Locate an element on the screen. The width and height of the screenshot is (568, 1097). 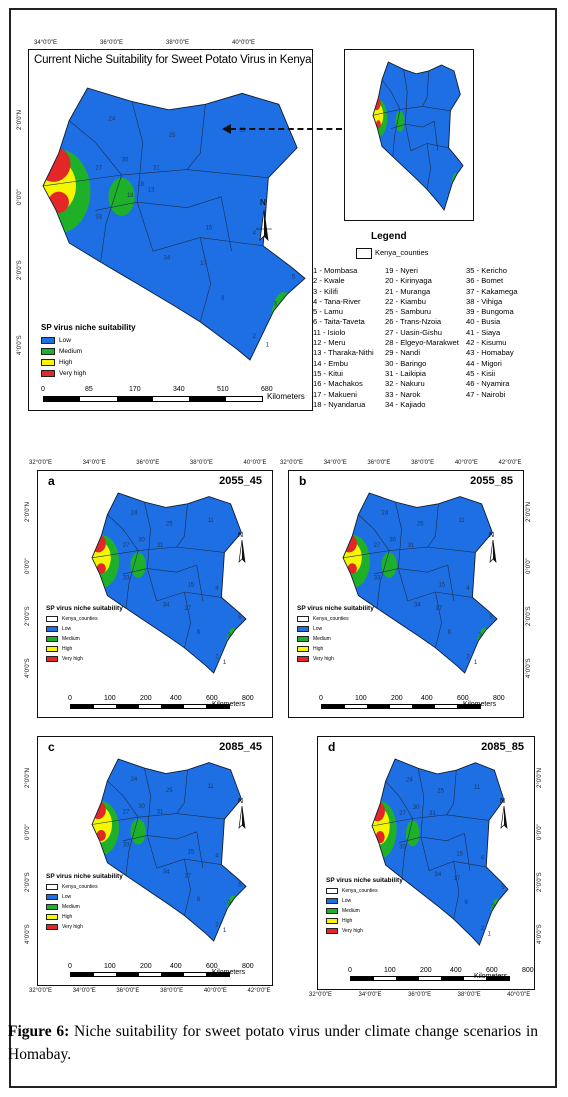
county-list-item: 41 - Siaya is located at coordinates (483, 332).